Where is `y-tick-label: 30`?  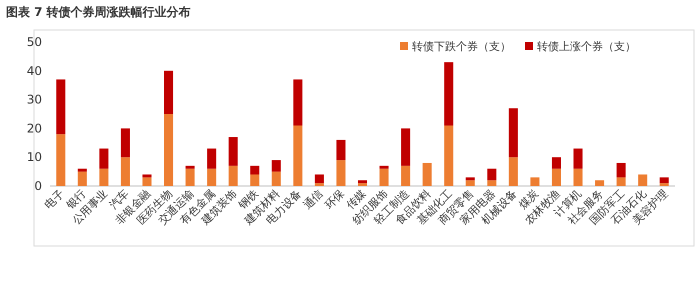 y-tick-label: 30 is located at coordinates (34, 99).